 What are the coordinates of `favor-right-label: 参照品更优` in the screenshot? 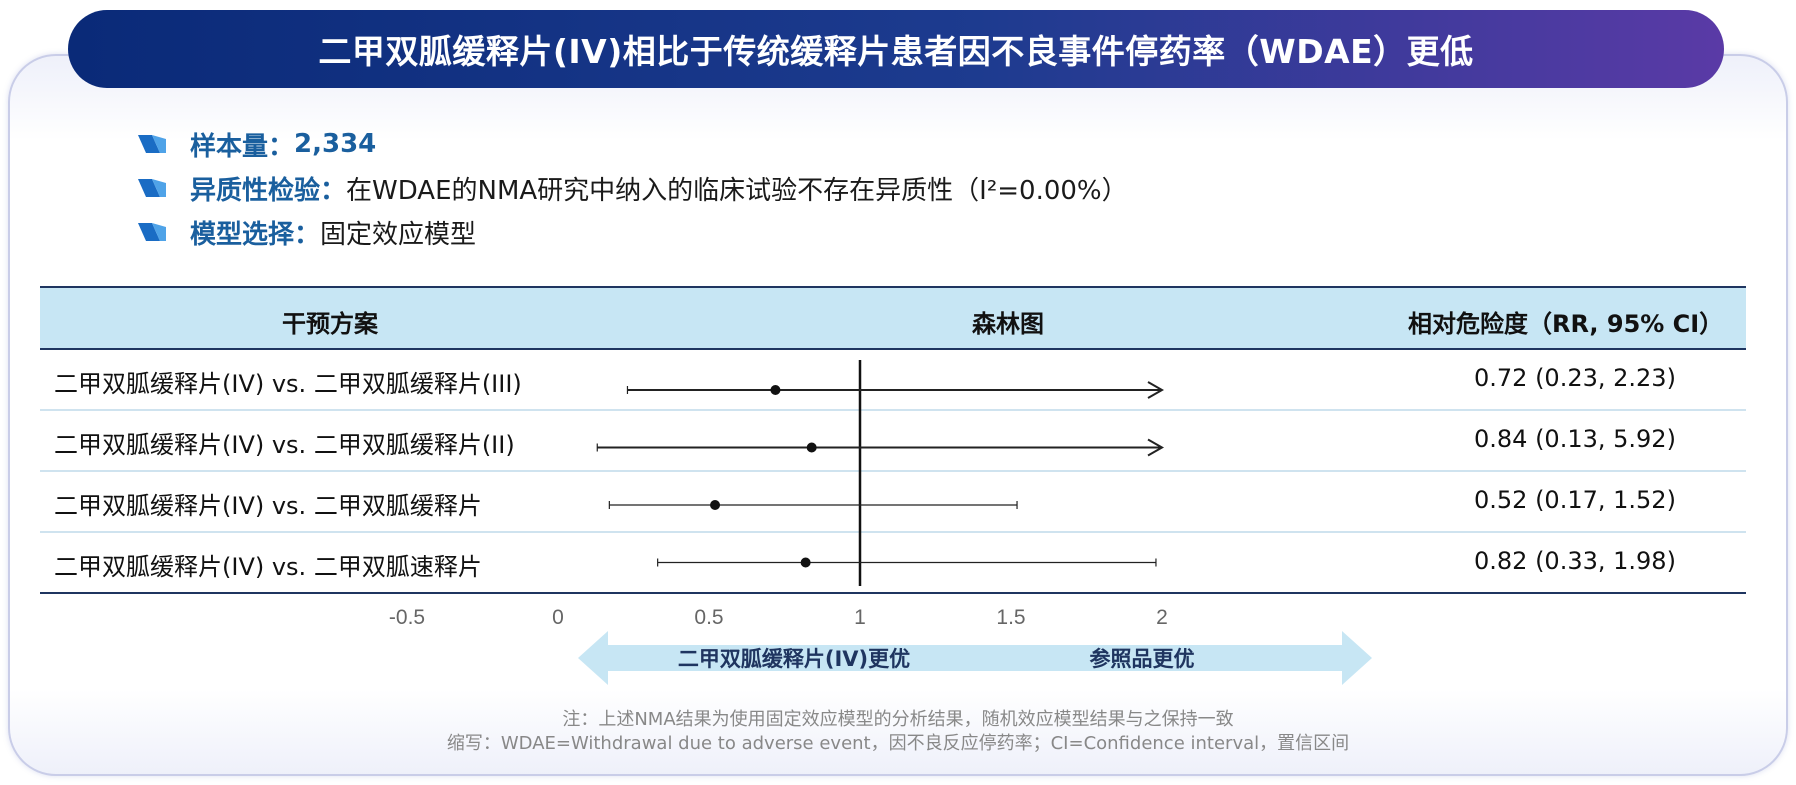 It's located at (1142, 659).